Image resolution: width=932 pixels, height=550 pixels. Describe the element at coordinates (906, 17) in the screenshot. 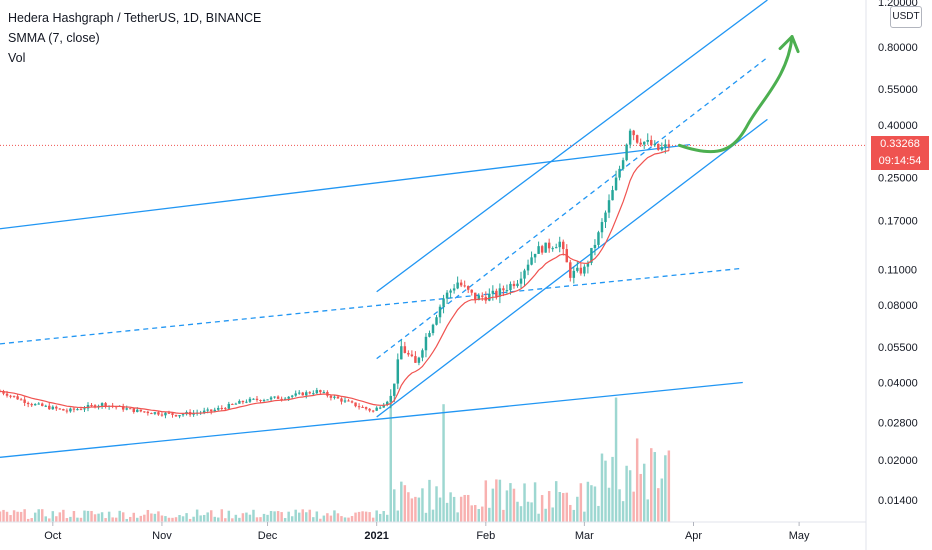

I see `currency-badge: USDT` at that location.